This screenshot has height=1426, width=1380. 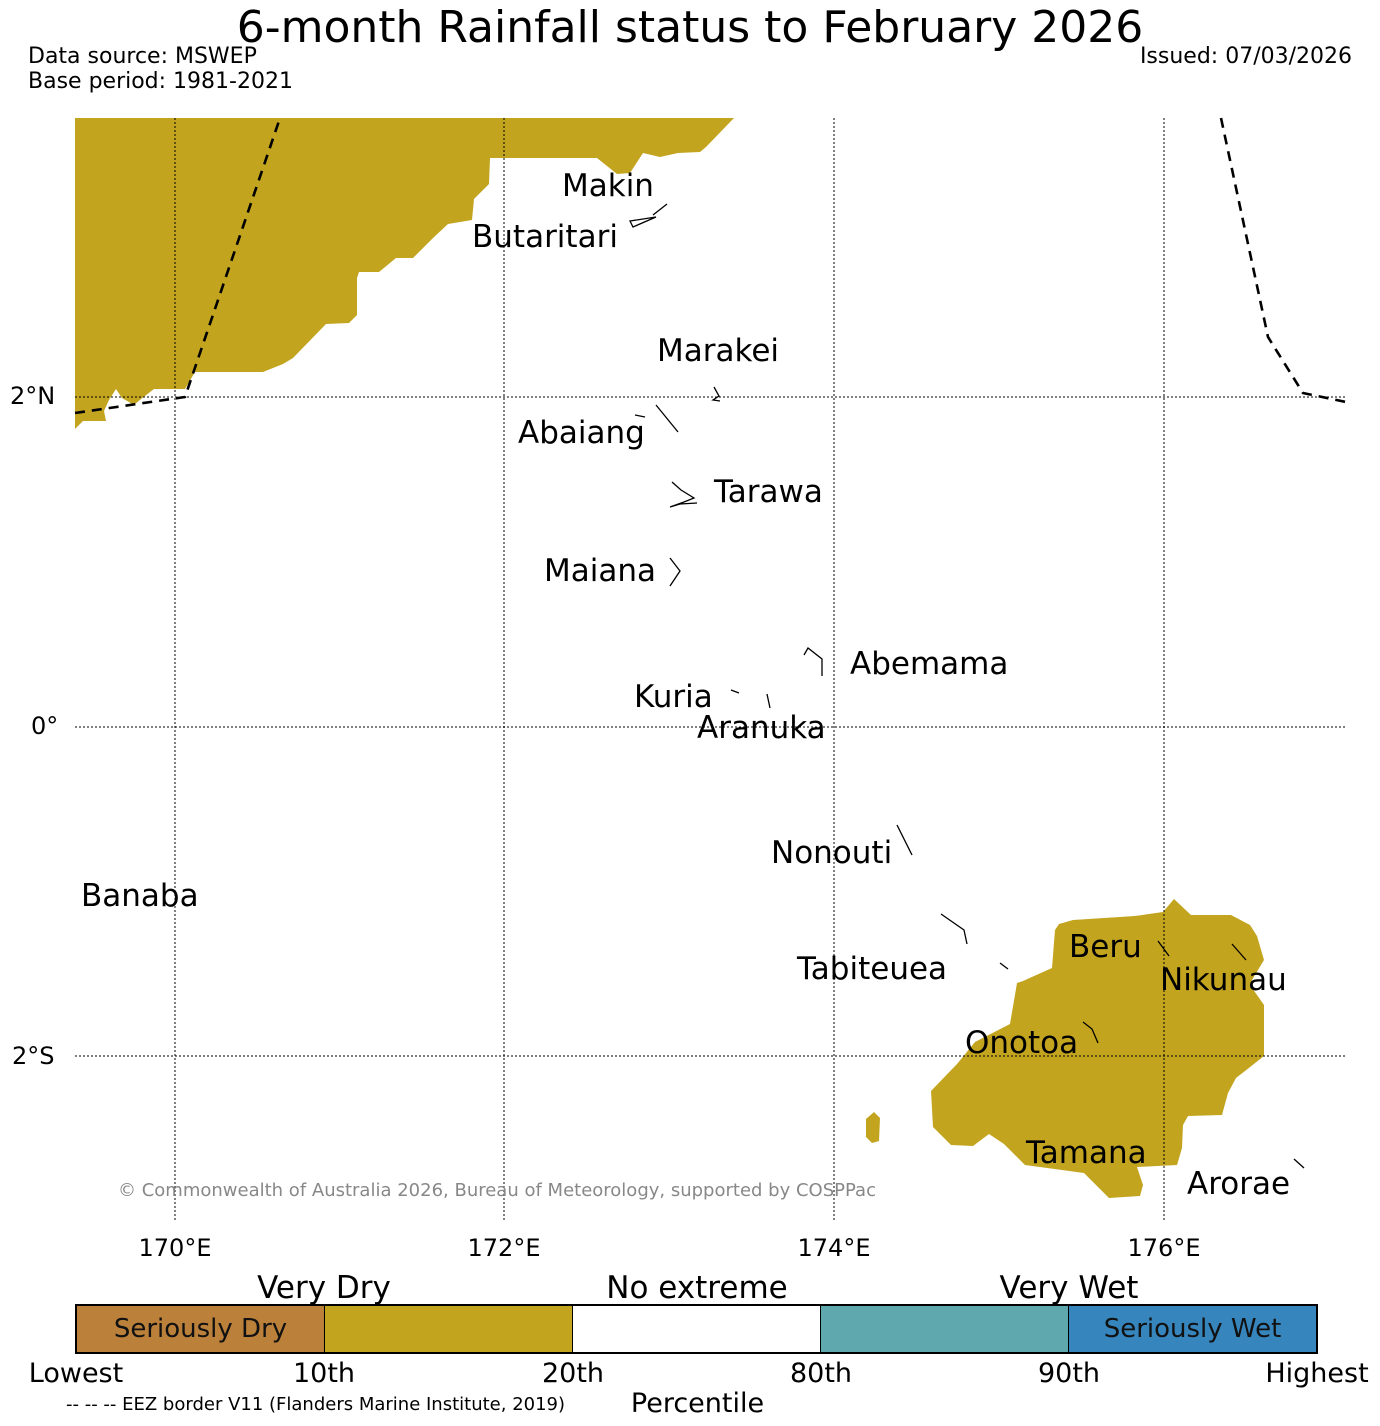 I want to click on legend-segment-very-wet, so click(x=944, y=1329).